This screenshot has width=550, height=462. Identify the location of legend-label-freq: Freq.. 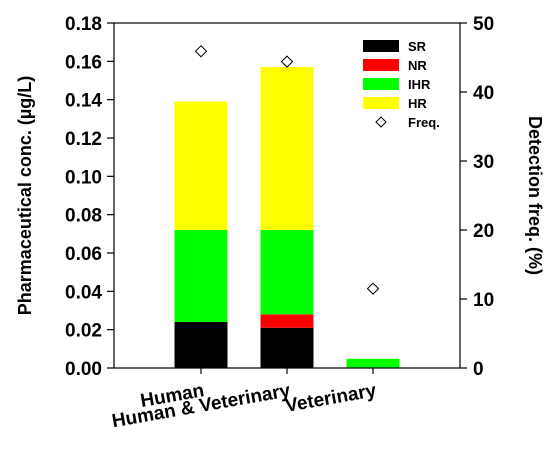
(424, 122).